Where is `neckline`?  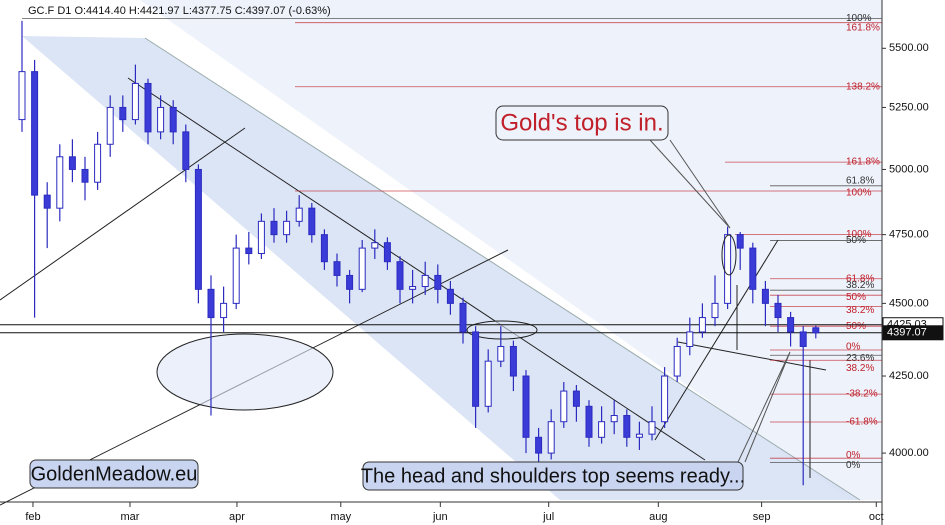 neckline is located at coordinates (752, 356).